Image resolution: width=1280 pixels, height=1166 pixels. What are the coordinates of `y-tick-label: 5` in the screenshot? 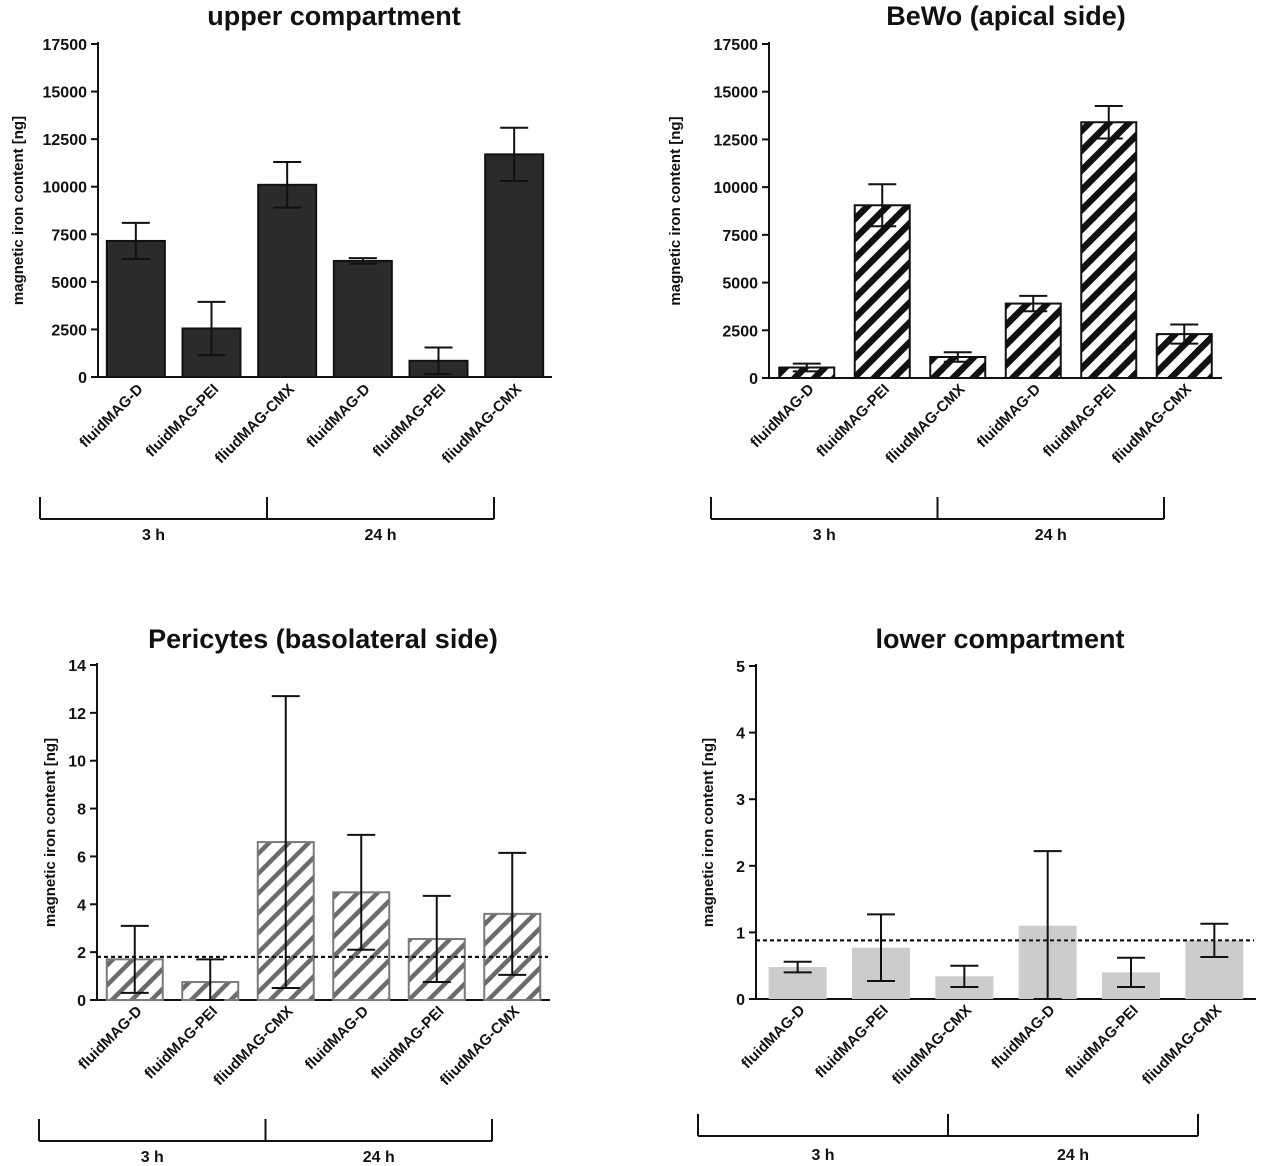 It's located at (740, 667).